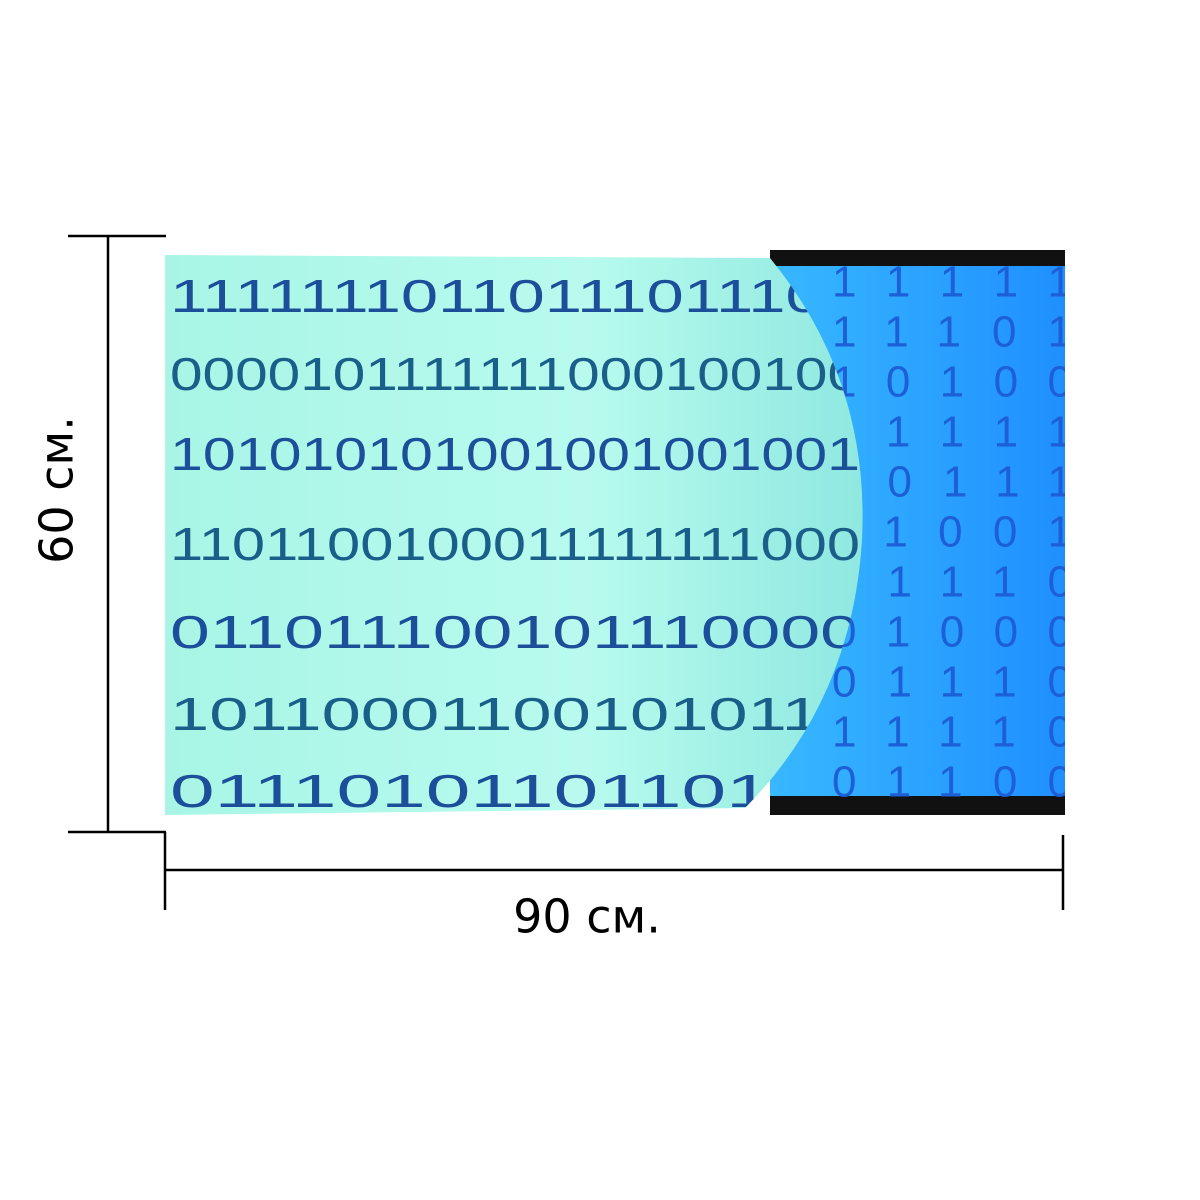 This screenshot has width=1200, height=1200. I want to click on sphere-row: 011011100101110000, so click(515, 632).